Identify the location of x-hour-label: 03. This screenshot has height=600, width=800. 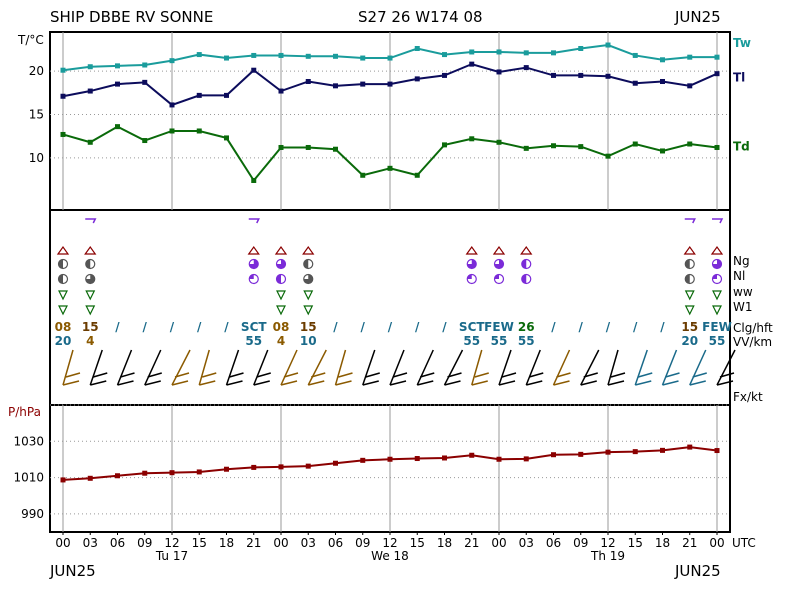
(90, 543).